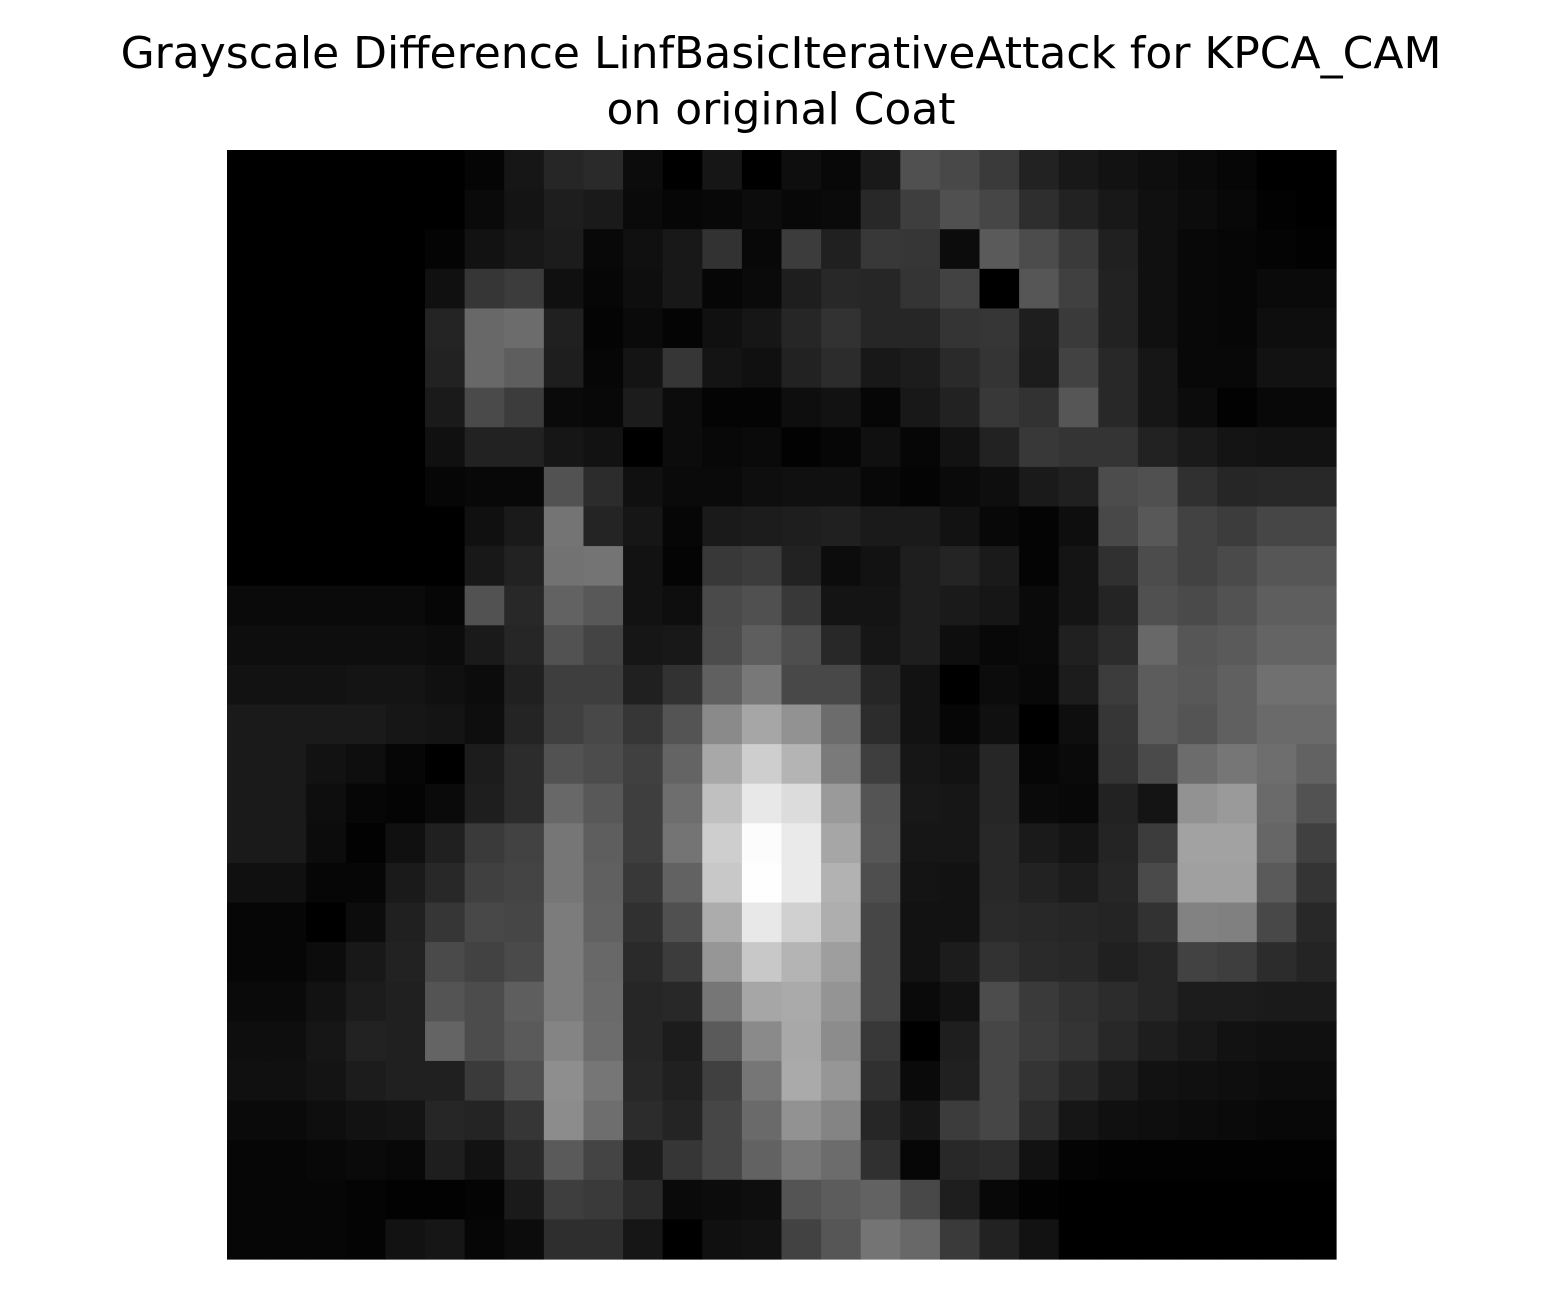 Image resolution: width=1562 pixels, height=1289 pixels. What do you see at coordinates (780, 109) in the screenshot?
I see `chart-title-line-2: on original Coat` at bounding box center [780, 109].